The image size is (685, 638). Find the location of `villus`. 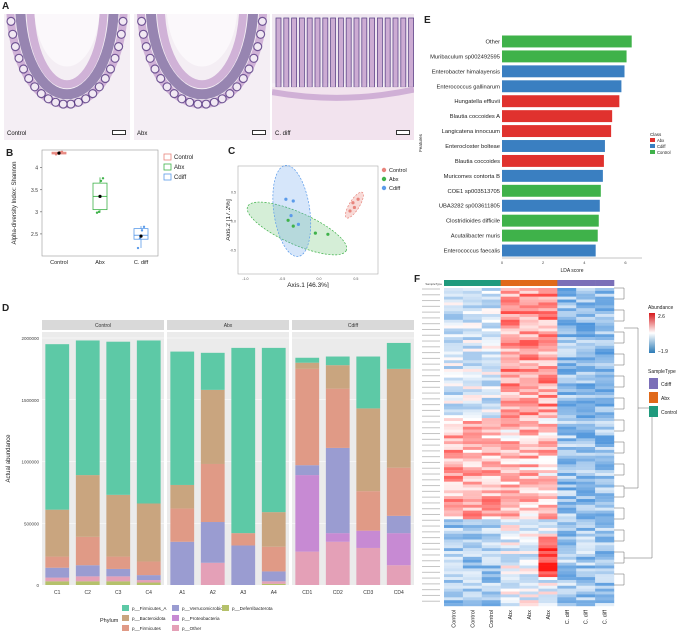

villus is located at coordinates (348, 52).